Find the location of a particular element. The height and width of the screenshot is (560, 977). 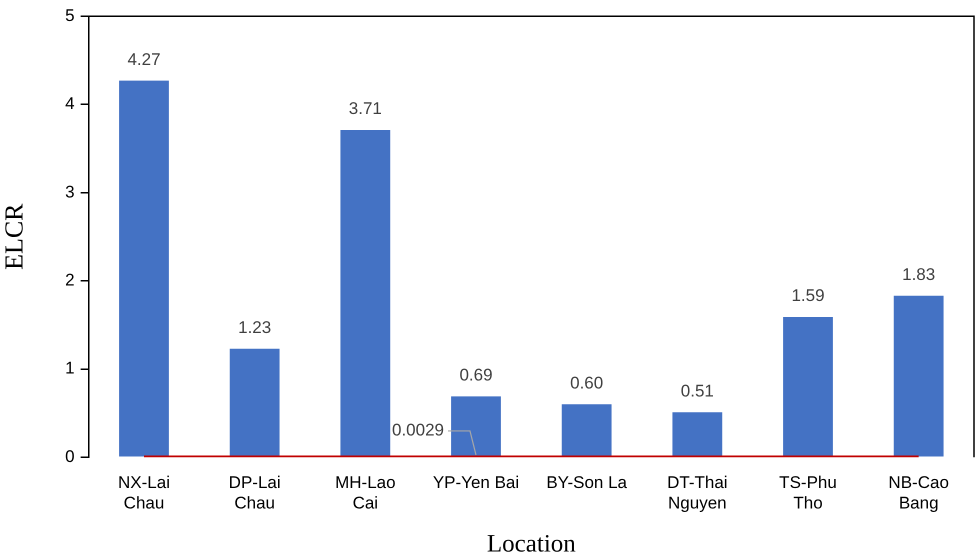

x-axis-title: Location is located at coordinates (531, 544).